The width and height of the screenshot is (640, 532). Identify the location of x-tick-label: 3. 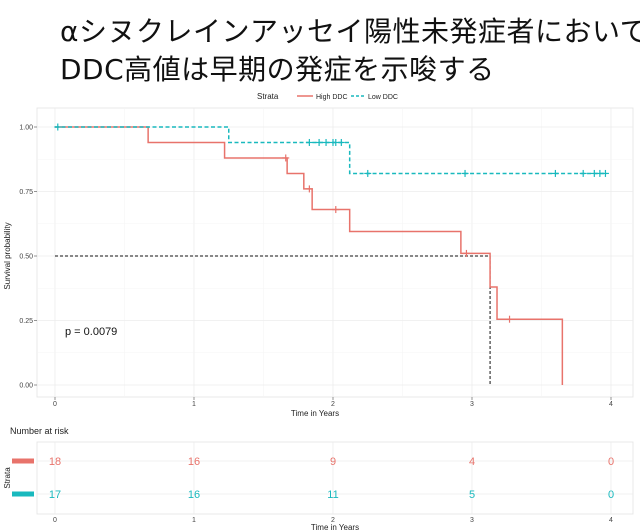
(472, 404).